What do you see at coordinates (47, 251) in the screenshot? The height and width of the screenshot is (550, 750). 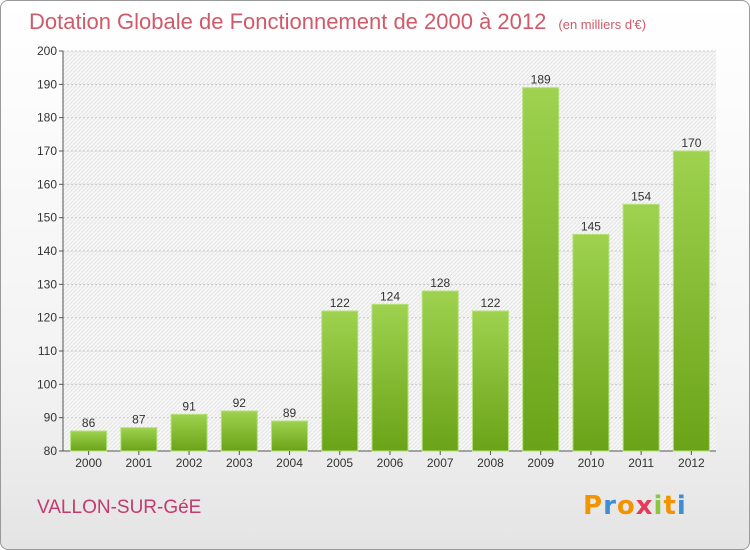 I see `y-tick-label: 140` at bounding box center [47, 251].